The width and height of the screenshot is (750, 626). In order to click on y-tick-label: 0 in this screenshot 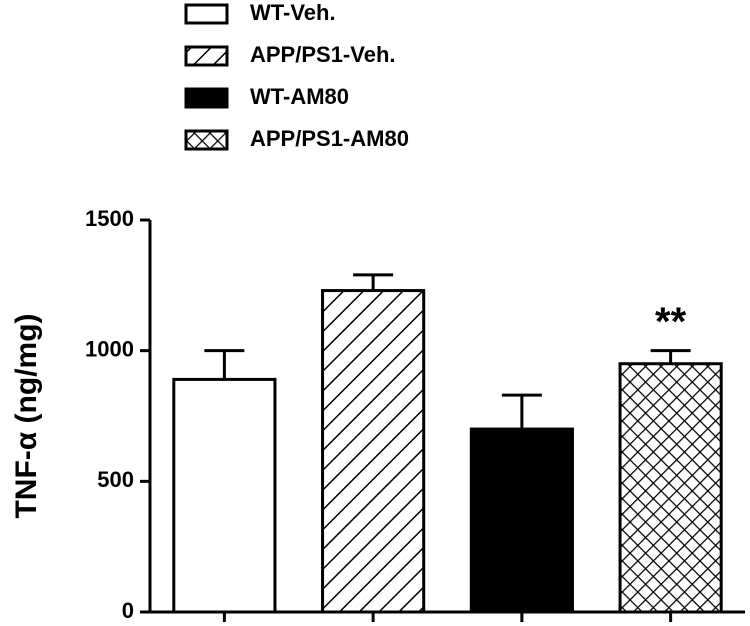, I will do `click(128, 610)`.